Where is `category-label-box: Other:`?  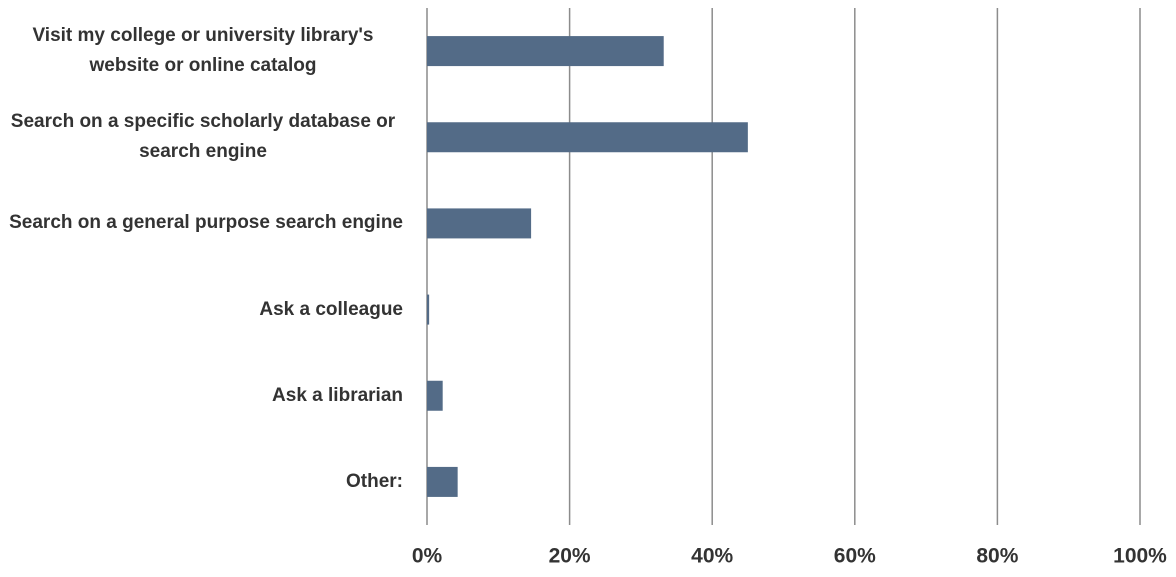
category-label-box: Other: is located at coordinates (203, 482).